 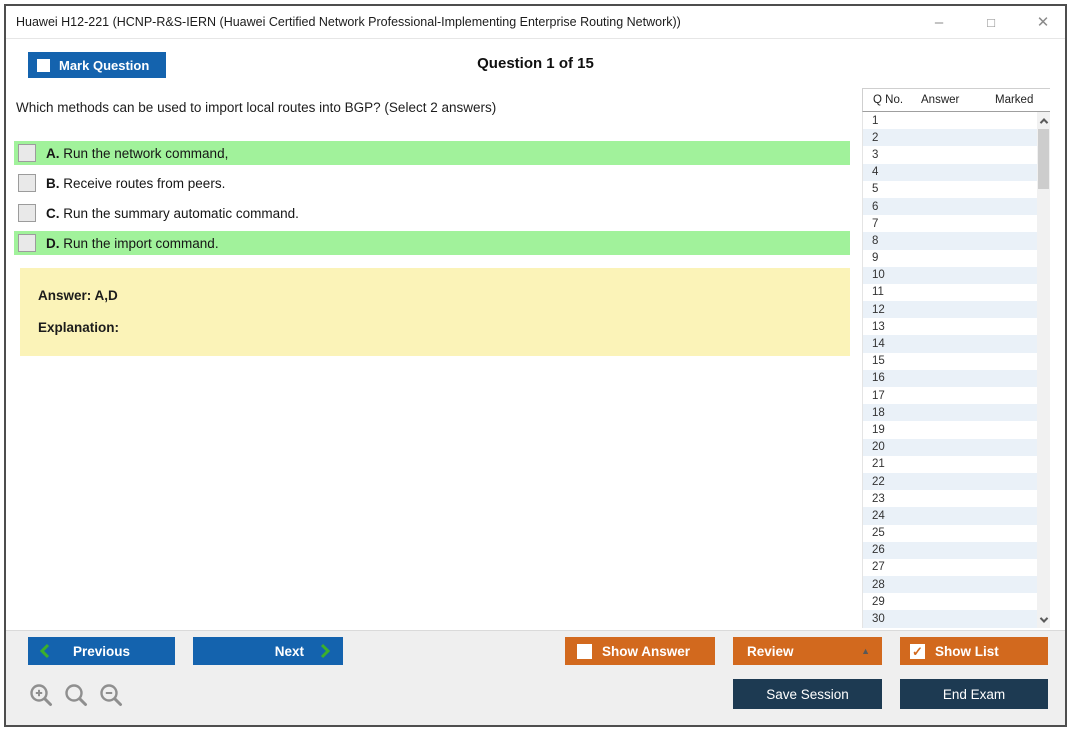 I want to click on question-list-row: 14, so click(x=956, y=344).